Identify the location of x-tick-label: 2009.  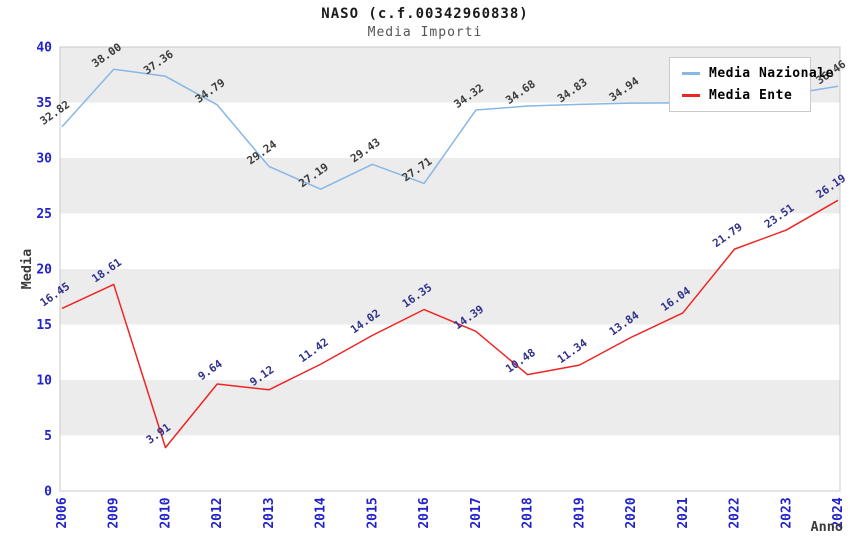
(114, 512).